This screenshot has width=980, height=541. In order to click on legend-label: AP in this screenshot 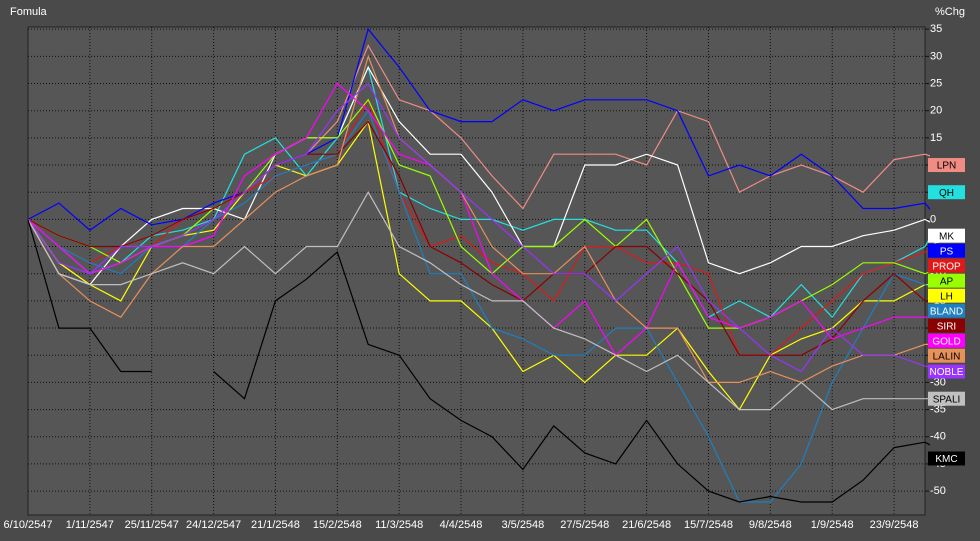, I will do `click(947, 281)`.